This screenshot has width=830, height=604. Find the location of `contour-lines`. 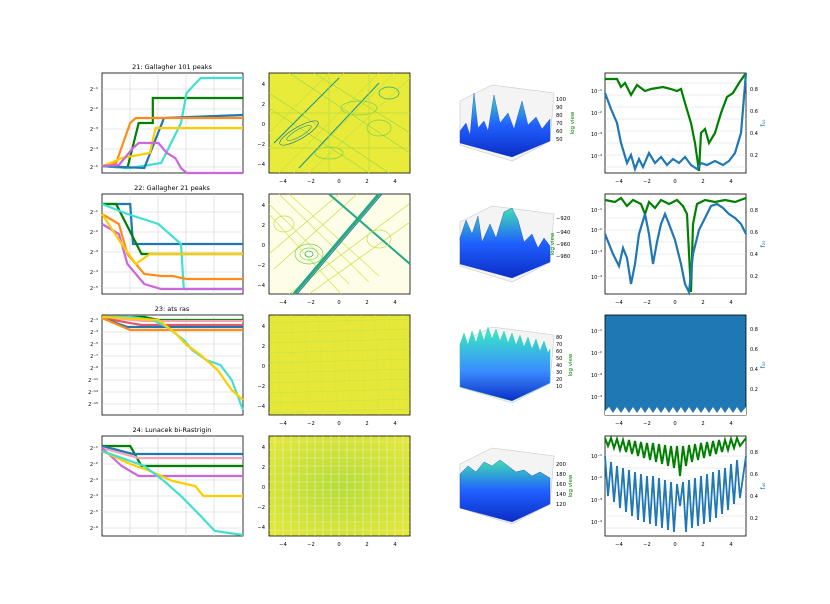

contour-lines is located at coordinates (339, 244).